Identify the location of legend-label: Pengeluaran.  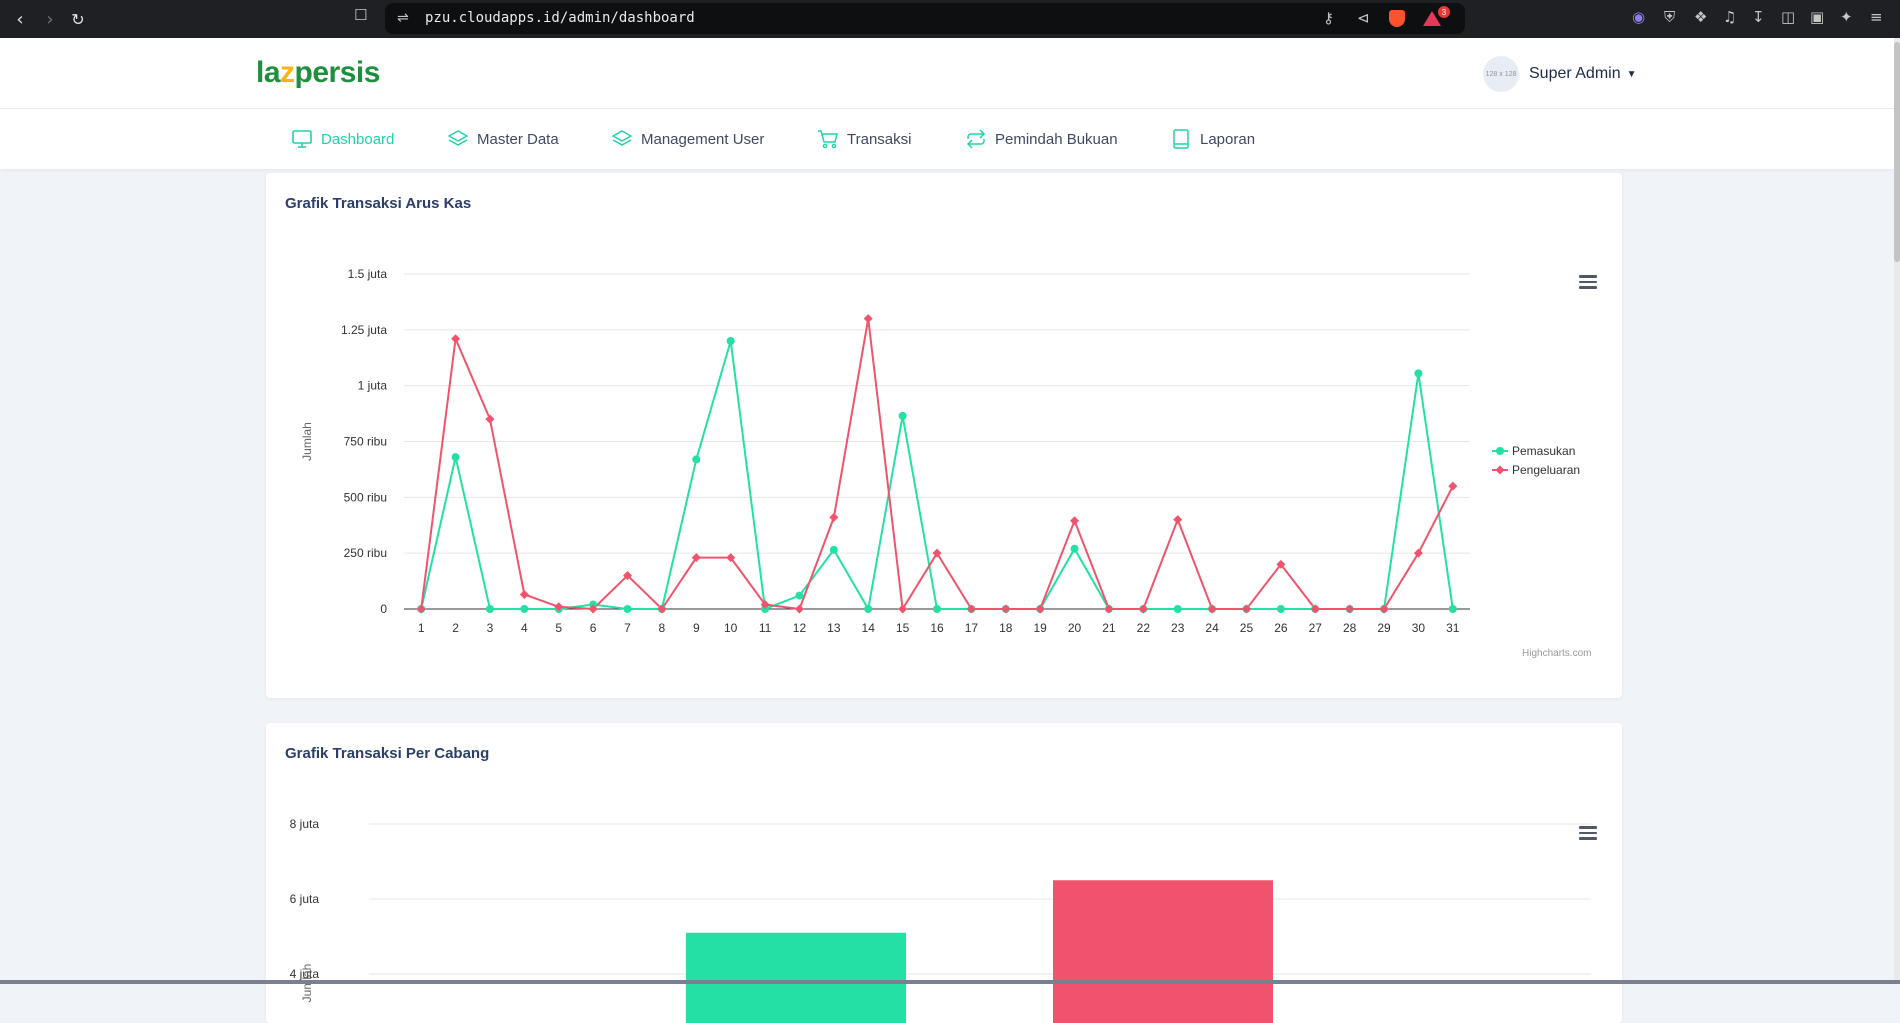
(1546, 470).